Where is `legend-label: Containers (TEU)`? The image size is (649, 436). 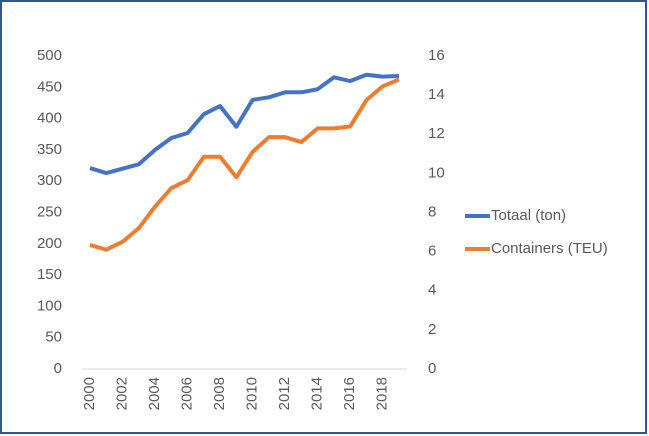
legend-label: Containers (TEU) is located at coordinates (549, 248).